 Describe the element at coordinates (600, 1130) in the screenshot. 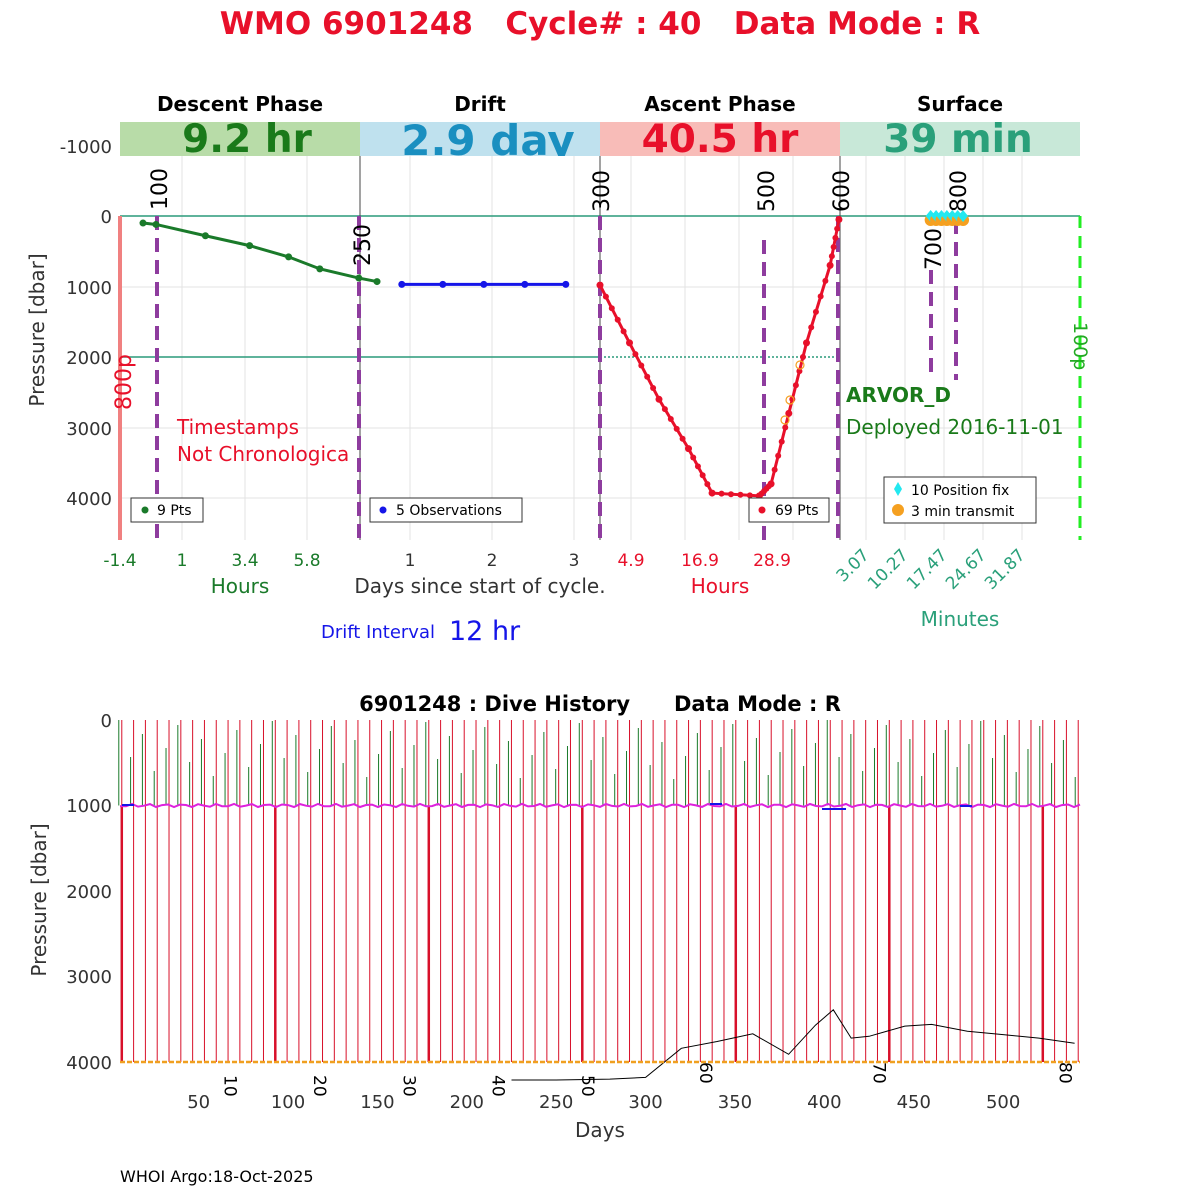

I see `bottom-x-axis-label: Days` at that location.